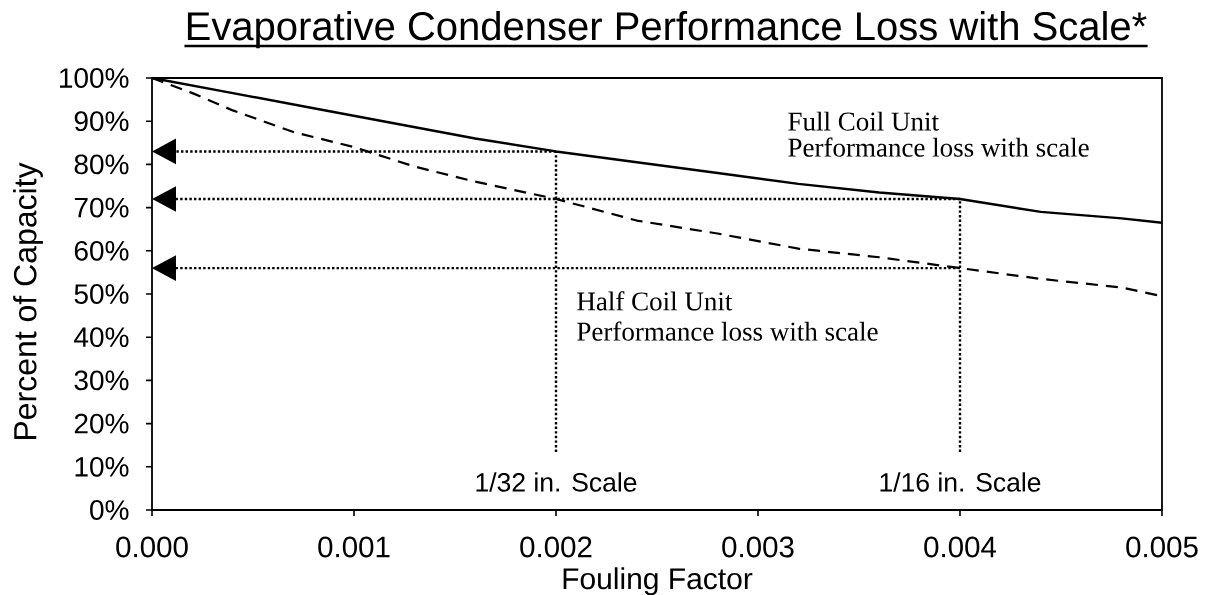 This screenshot has width=1214, height=595. Describe the element at coordinates (354, 547) in the screenshot. I see `x-tick-label: 0.001` at that location.